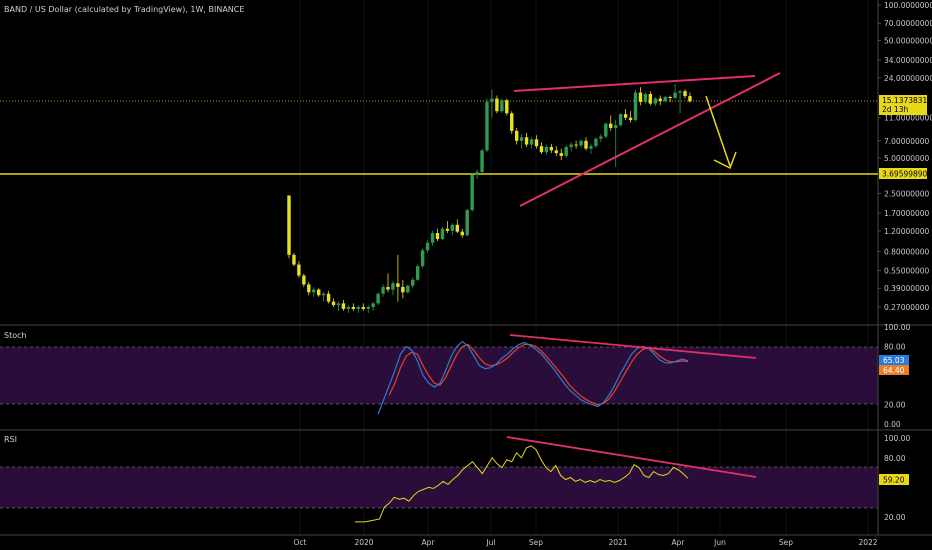 The width and height of the screenshot is (932, 550). I want to click on current-price-countdown: 2d 13h, so click(895, 109).